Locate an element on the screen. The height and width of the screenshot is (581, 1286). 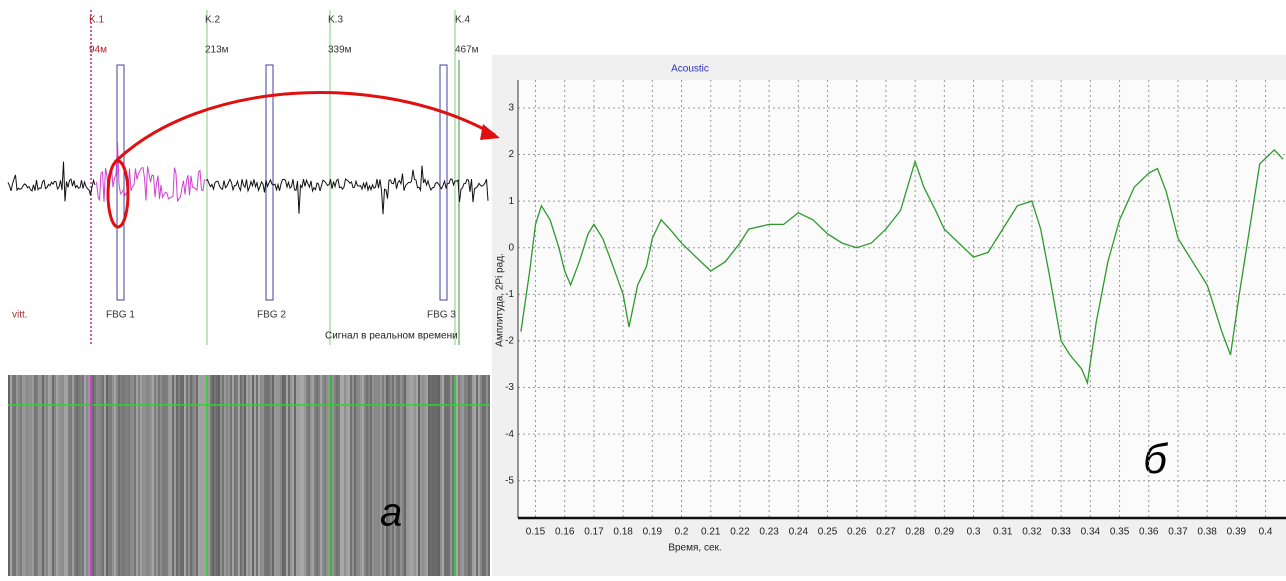
marker-distance: 94м is located at coordinates (98, 50).